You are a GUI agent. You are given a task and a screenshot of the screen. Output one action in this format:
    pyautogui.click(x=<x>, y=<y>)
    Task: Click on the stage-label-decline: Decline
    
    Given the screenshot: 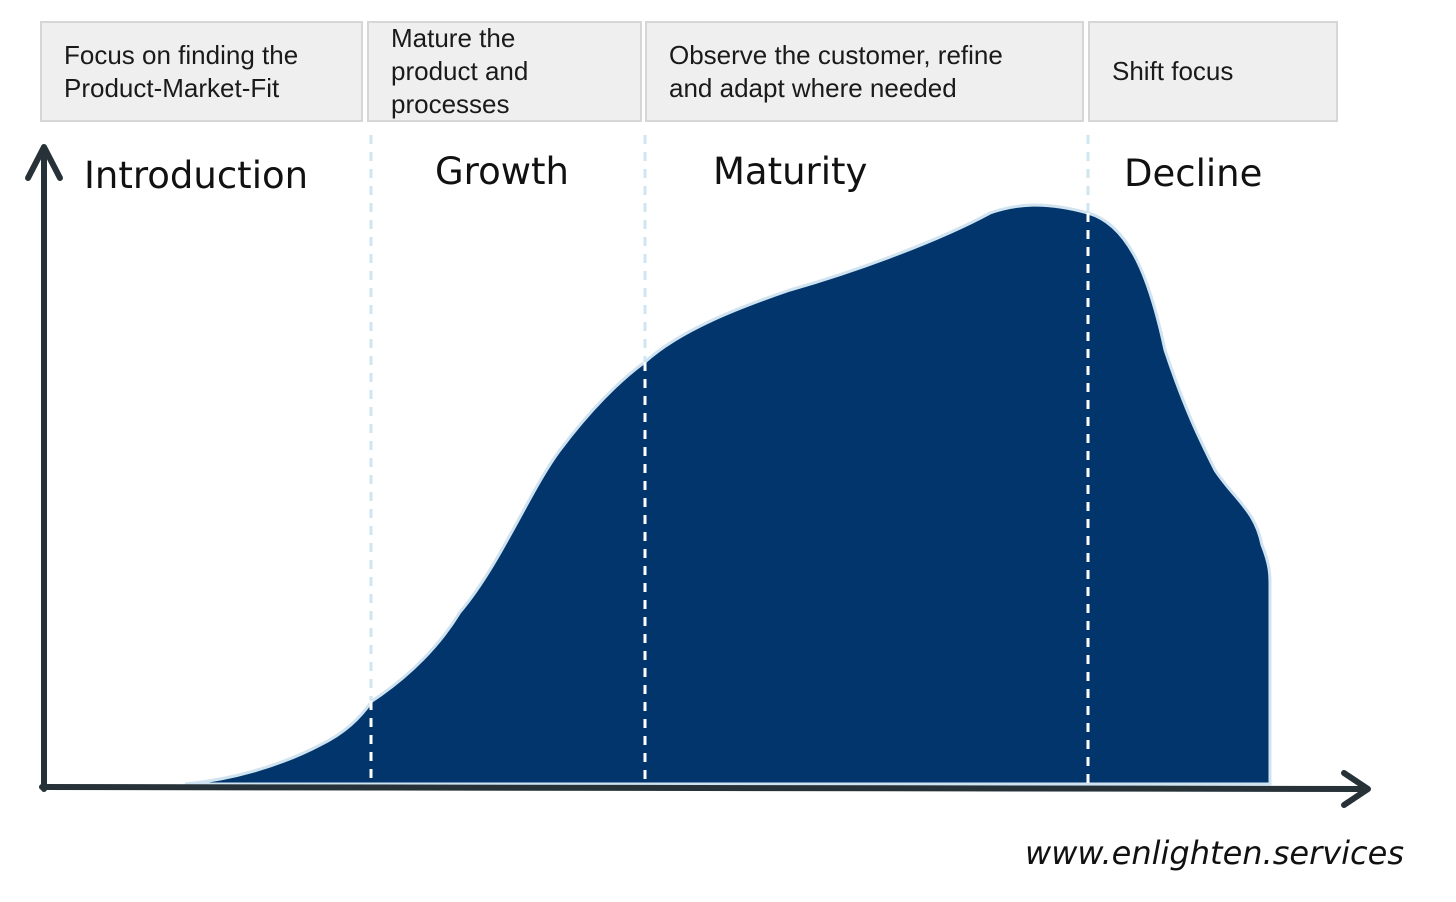 What is the action you would take?
    pyautogui.click(x=1193, y=173)
    